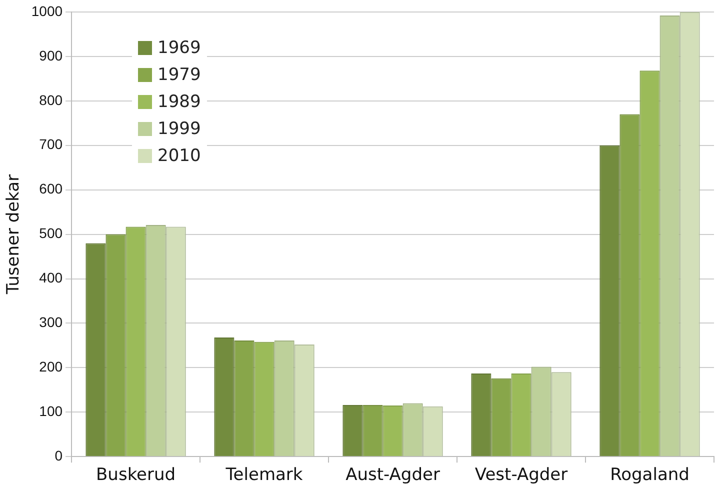 This screenshot has height=489, width=718. I want to click on y-tick-label: 900, so click(51, 55).